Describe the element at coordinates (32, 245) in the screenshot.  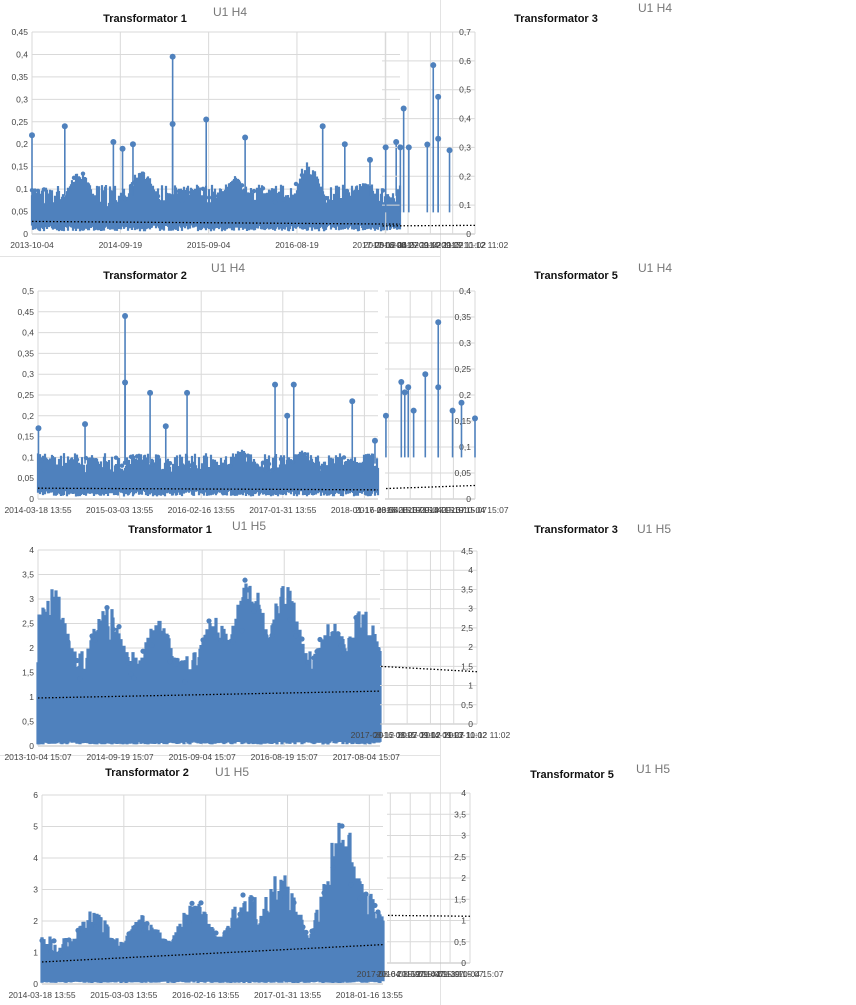
I see `x-tick-label: 2013-10-04` at that location.